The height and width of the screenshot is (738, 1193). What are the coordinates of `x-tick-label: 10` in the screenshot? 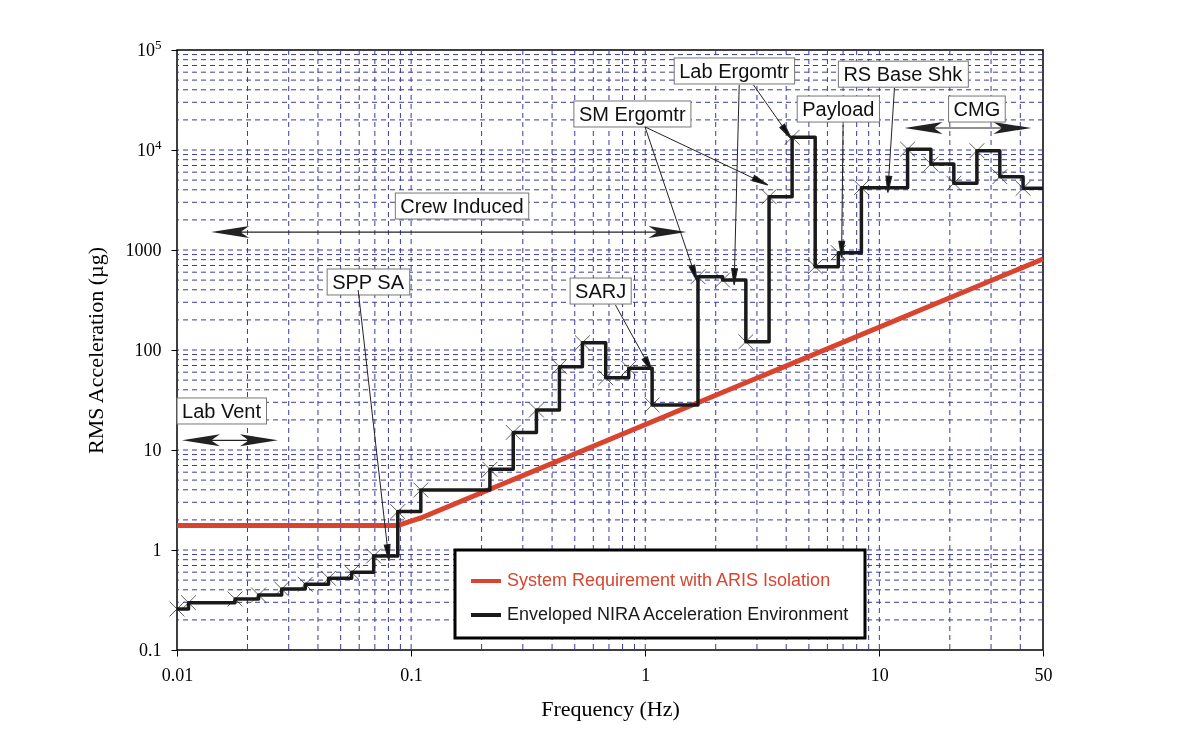 It's located at (879, 674).